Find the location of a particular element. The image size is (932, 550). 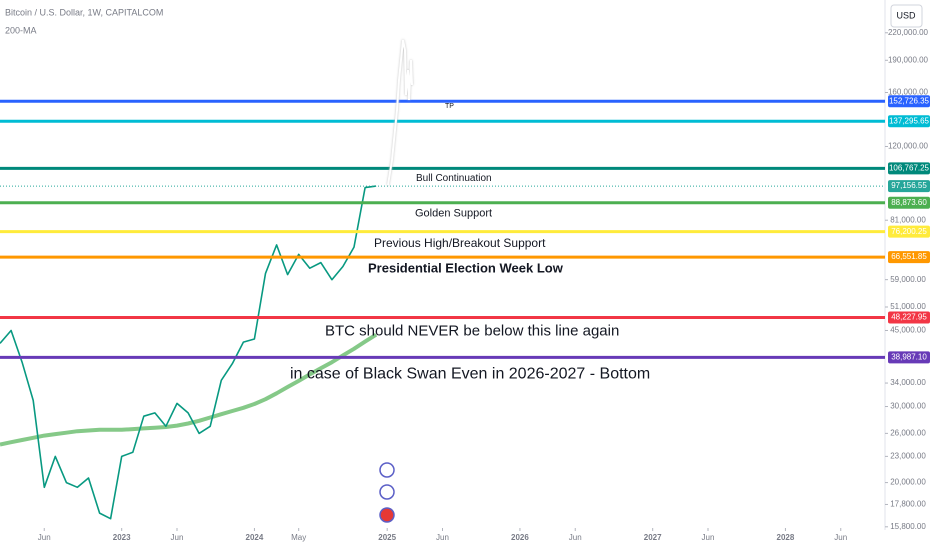

x-tick-label: 2023 is located at coordinates (122, 537).